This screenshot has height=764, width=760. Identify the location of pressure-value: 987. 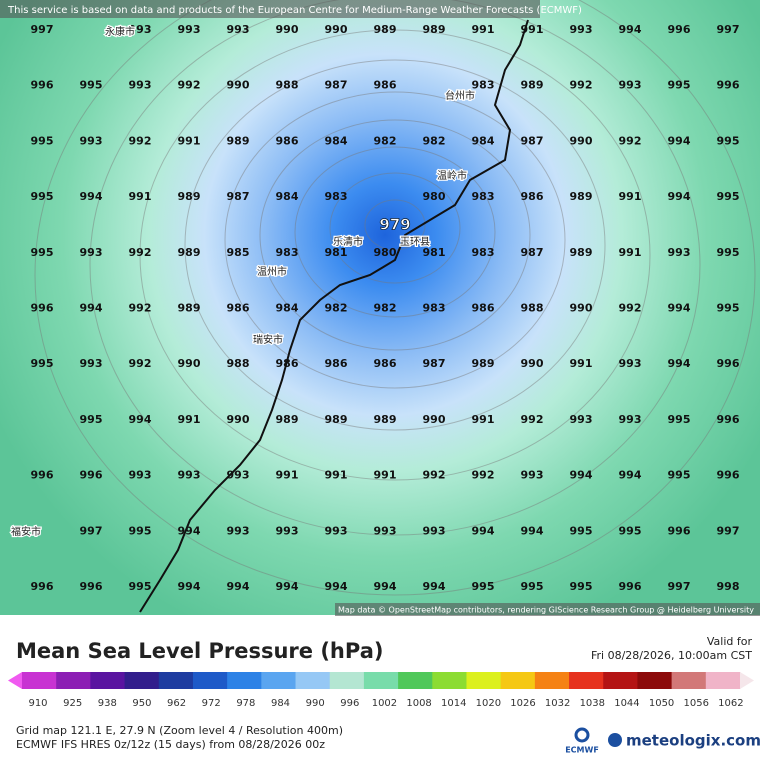
(532, 252).